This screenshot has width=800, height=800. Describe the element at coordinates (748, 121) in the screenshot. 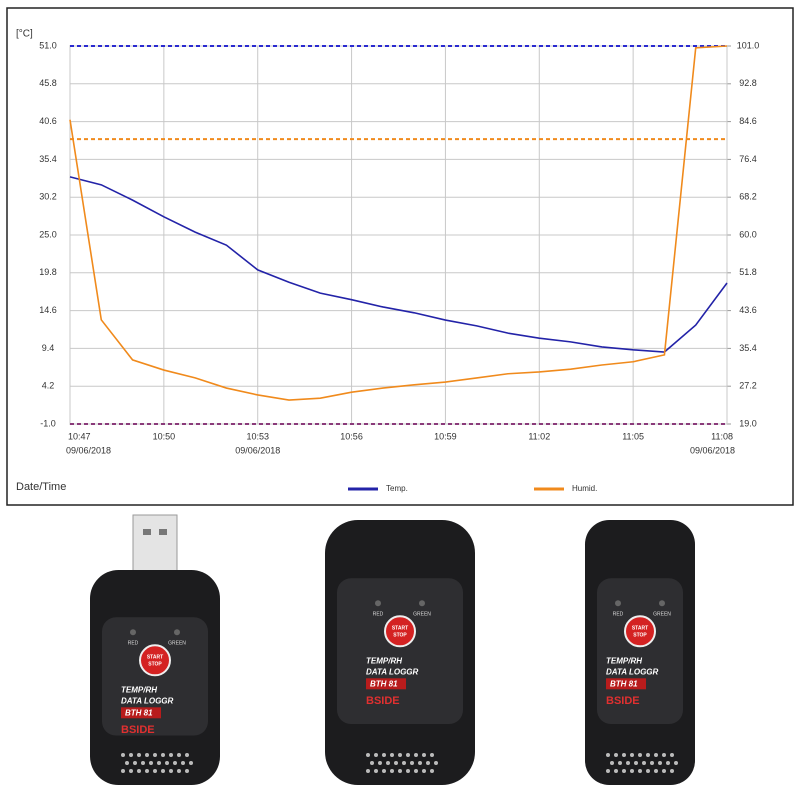

I see `y2-tick-label: 84.6` at that location.